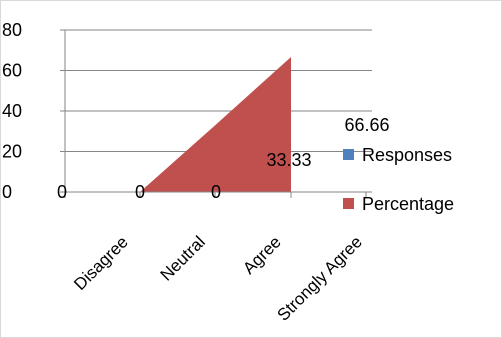  What do you see at coordinates (183, 258) in the screenshot?
I see `x-tick-label: Neutral` at bounding box center [183, 258].